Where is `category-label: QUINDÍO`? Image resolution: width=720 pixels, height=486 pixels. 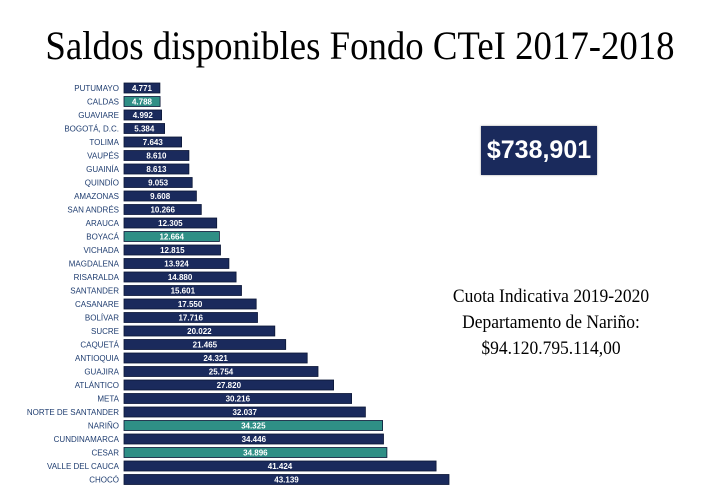
category-label: QUINDÍO is located at coordinates (102, 183).